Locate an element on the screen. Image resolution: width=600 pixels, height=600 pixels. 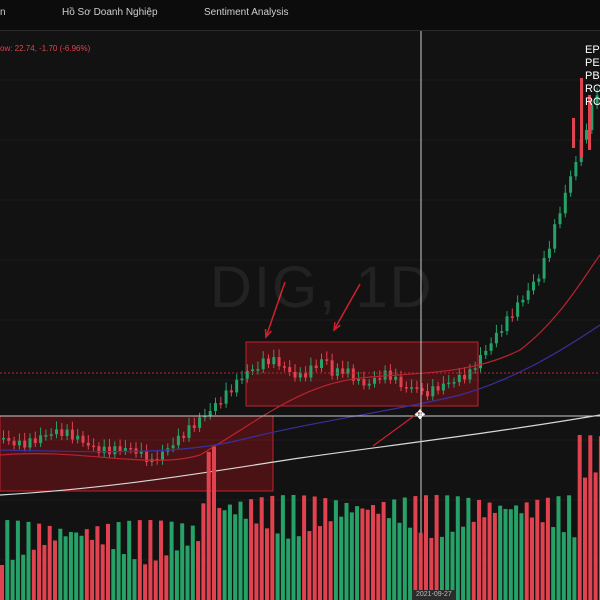
tab-overview: n is located at coordinates (3, 12).